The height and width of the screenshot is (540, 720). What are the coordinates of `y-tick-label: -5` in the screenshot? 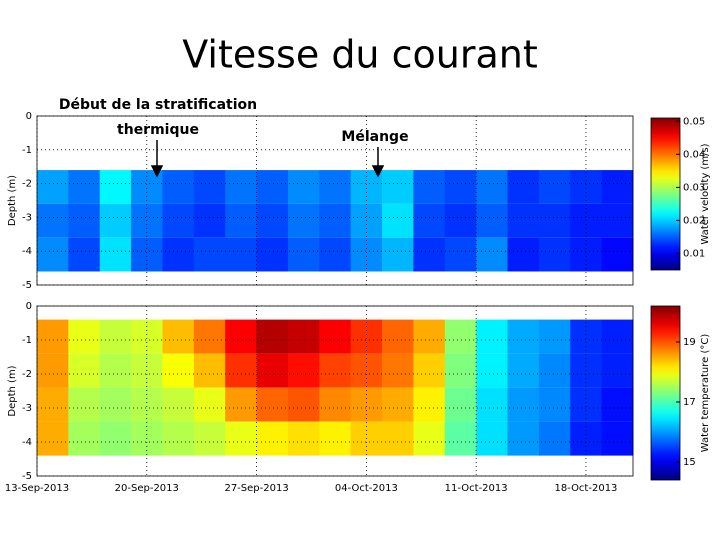 It's located at (27, 285).